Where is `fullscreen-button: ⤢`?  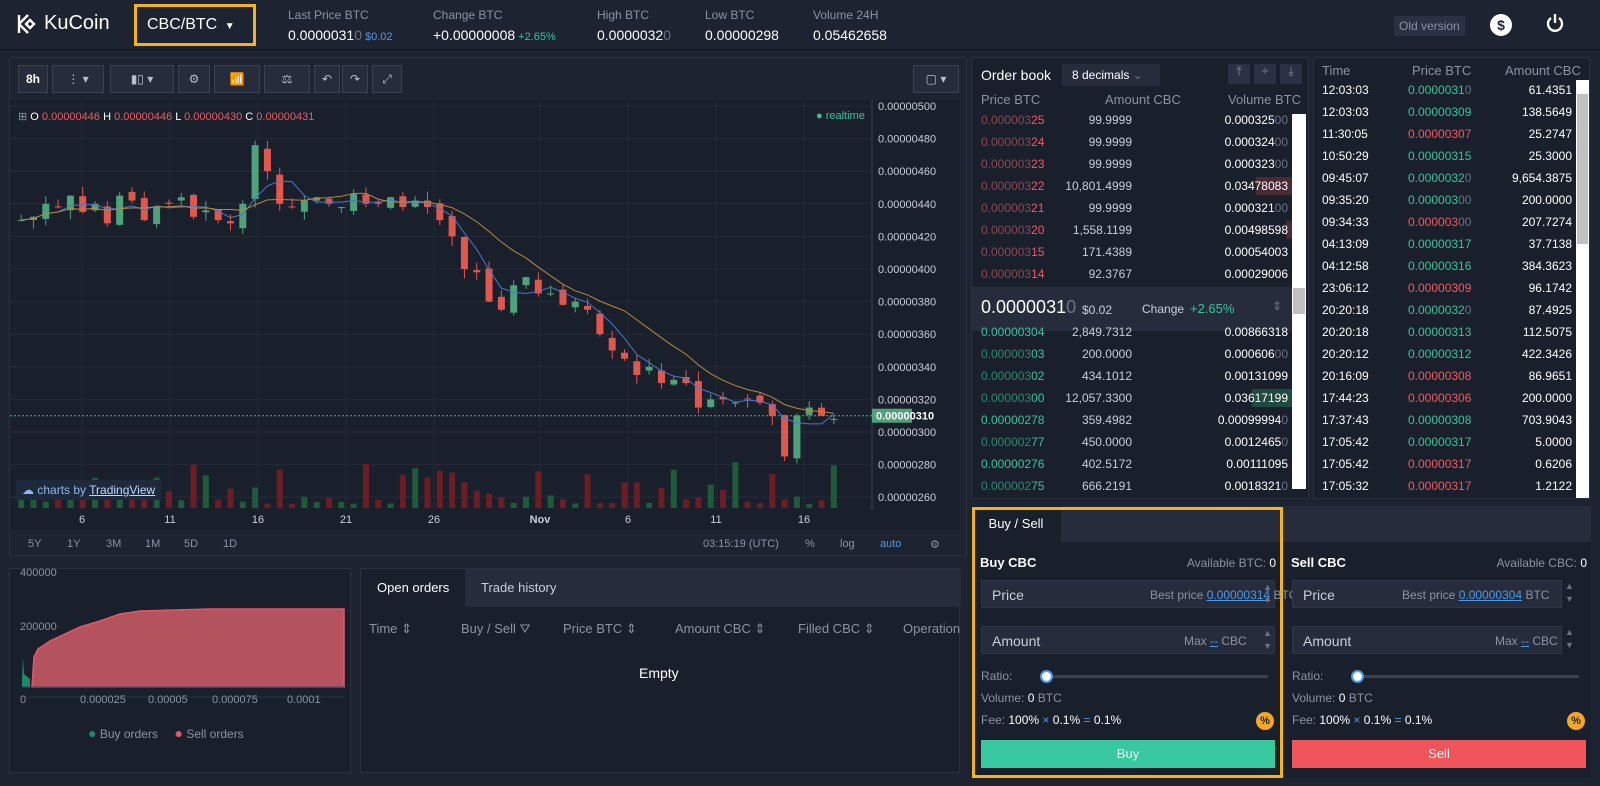
fullscreen-button: ⤢ is located at coordinates (387, 79).